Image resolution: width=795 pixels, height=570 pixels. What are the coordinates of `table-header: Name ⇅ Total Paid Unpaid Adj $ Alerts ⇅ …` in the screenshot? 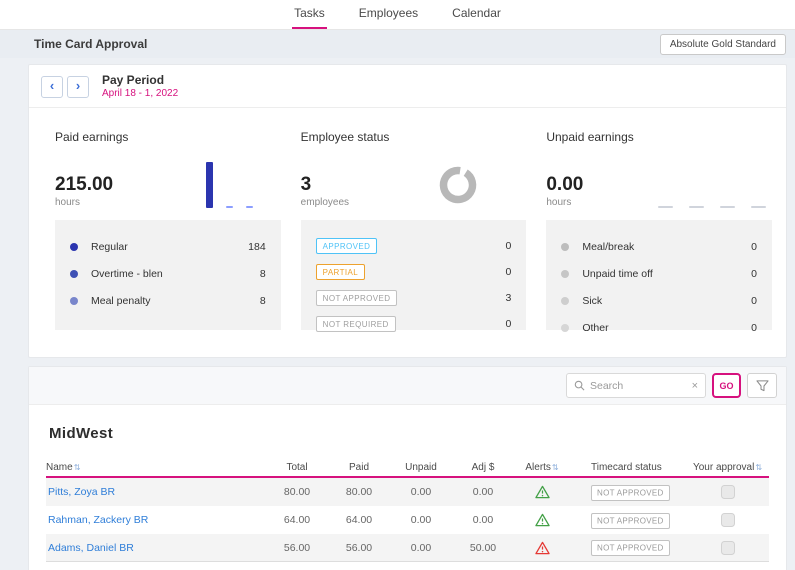 It's located at (407, 468).